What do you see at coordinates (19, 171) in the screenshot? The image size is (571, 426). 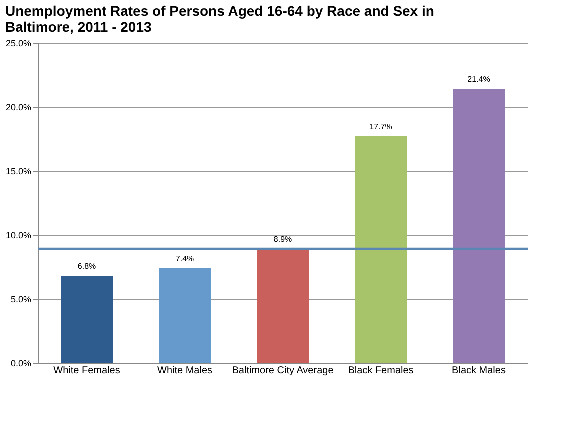 I see `y-tick-label: 15.0%` at bounding box center [19, 171].